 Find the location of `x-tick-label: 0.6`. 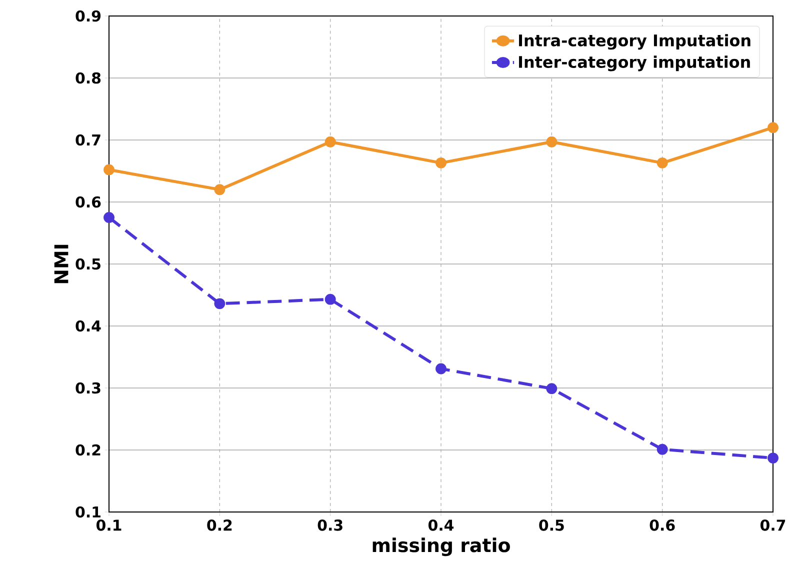

x-tick-label: 0.6 is located at coordinates (662, 525).